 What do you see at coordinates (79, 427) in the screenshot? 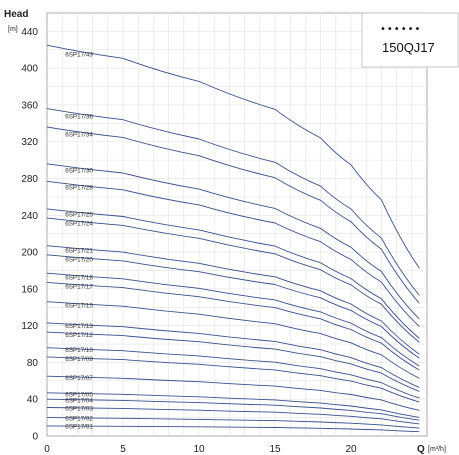
I see `series-label: 6SP17/01` at bounding box center [79, 427].